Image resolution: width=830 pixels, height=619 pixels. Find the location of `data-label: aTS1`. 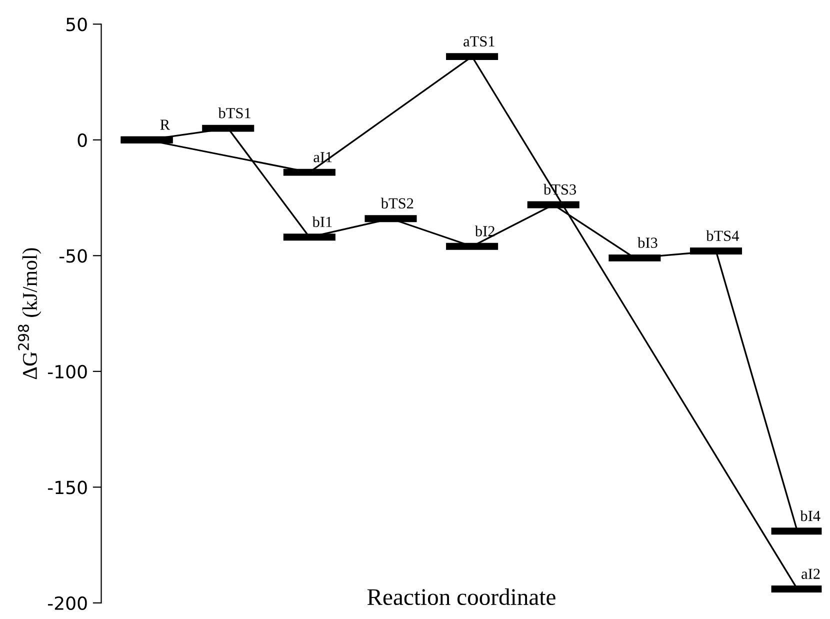

data-label: aTS1 is located at coordinates (479, 41).